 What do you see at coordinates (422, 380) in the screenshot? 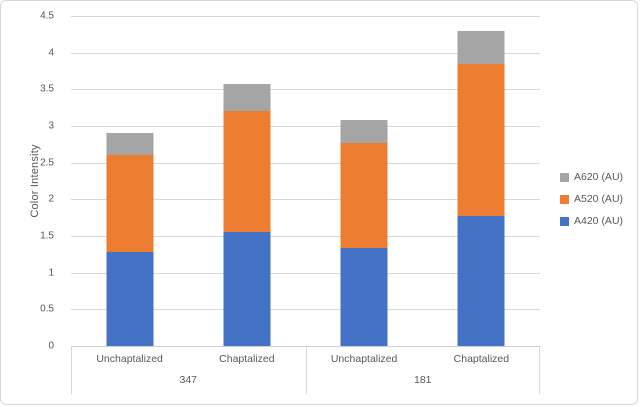
I see `x-group-label: 181` at bounding box center [422, 380].